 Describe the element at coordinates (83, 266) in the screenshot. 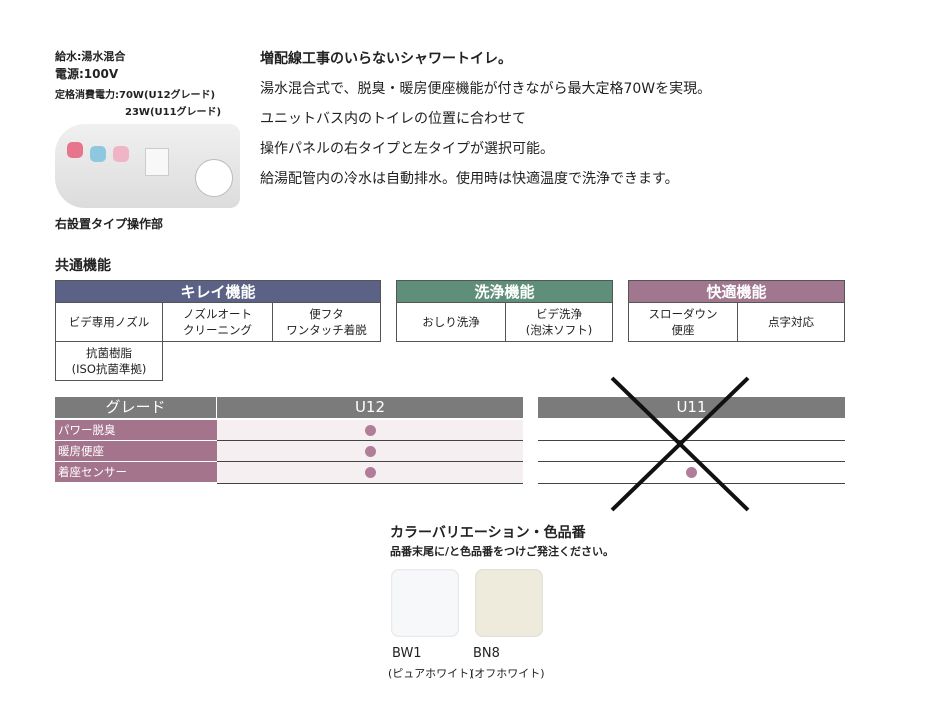

I see `common-title: 共通機能` at that location.